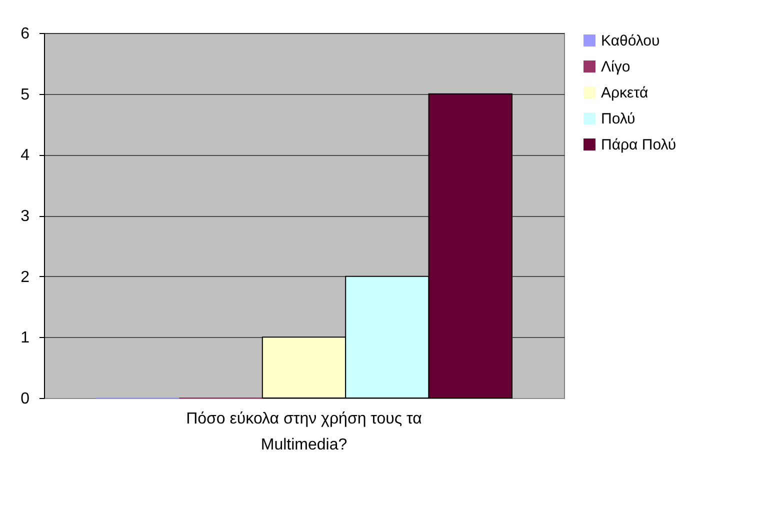 This screenshot has height=531, width=758. Describe the element at coordinates (25, 338) in the screenshot. I see `y-tick-label: 1` at that location.